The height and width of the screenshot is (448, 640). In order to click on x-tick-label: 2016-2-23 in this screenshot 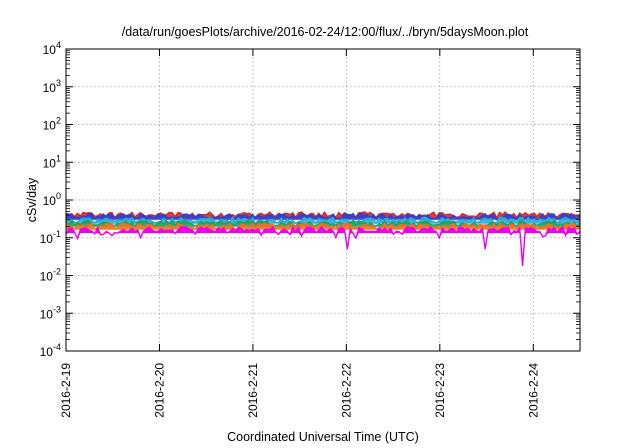, I will do `click(440, 390)`.